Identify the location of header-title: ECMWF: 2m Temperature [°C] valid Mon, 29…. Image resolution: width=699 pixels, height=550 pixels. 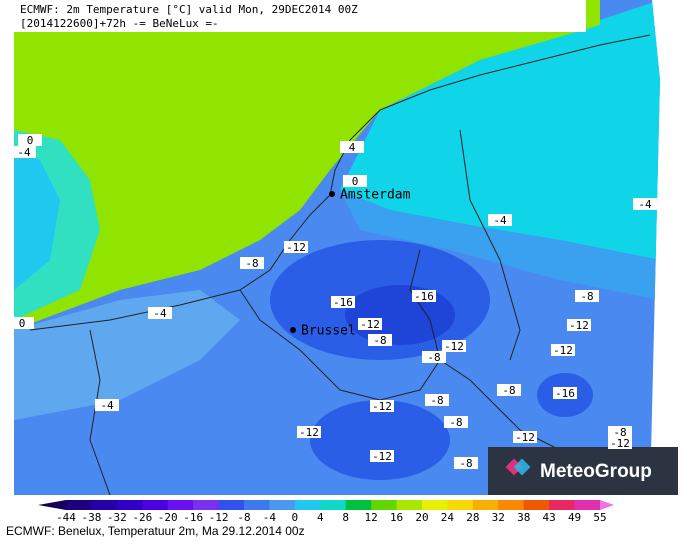
(189, 9).